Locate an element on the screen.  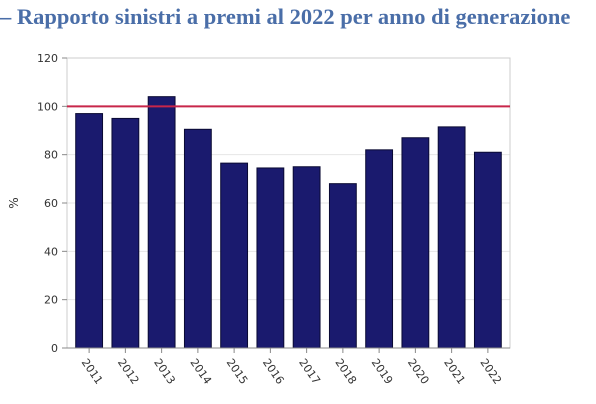
x-tick-label: 2017 is located at coordinates (309, 371).